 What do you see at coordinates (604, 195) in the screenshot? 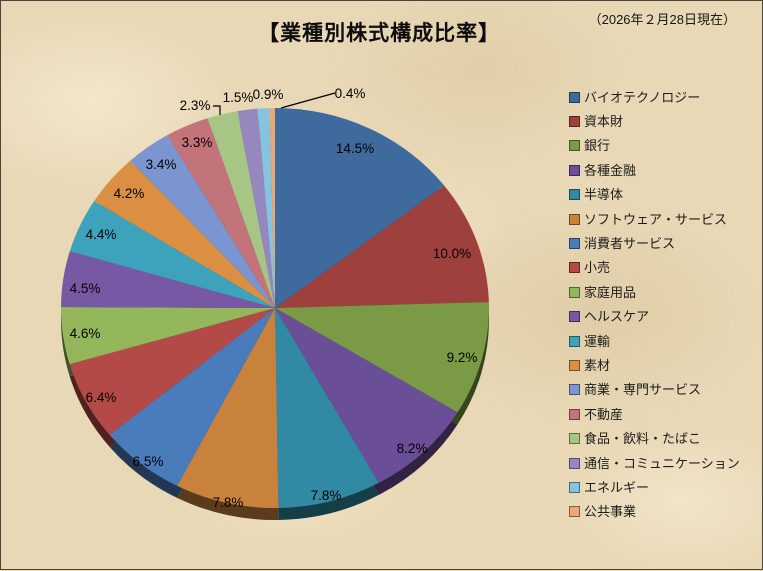
I see `legend-label: 半導体` at bounding box center [604, 195].